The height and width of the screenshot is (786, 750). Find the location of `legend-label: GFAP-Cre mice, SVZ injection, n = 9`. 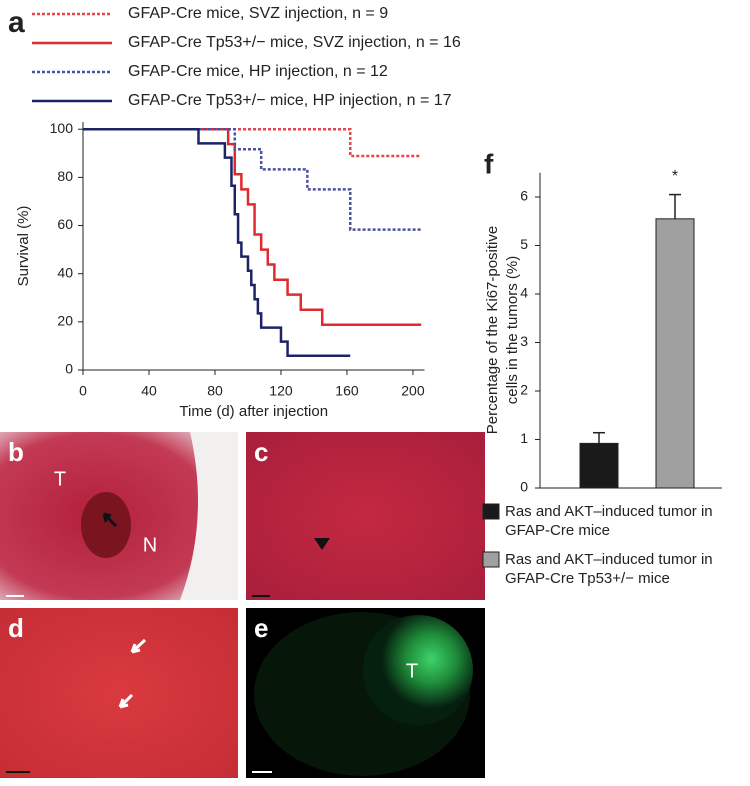

legend-label: GFAP-Cre mice, SVZ injection, n = 9 is located at coordinates (258, 13).